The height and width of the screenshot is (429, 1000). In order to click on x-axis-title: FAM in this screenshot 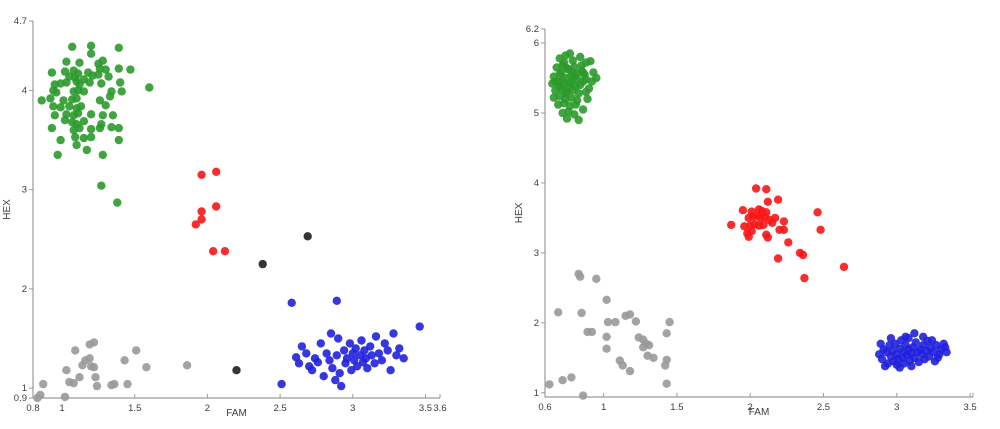, I will do `click(236, 413)`.